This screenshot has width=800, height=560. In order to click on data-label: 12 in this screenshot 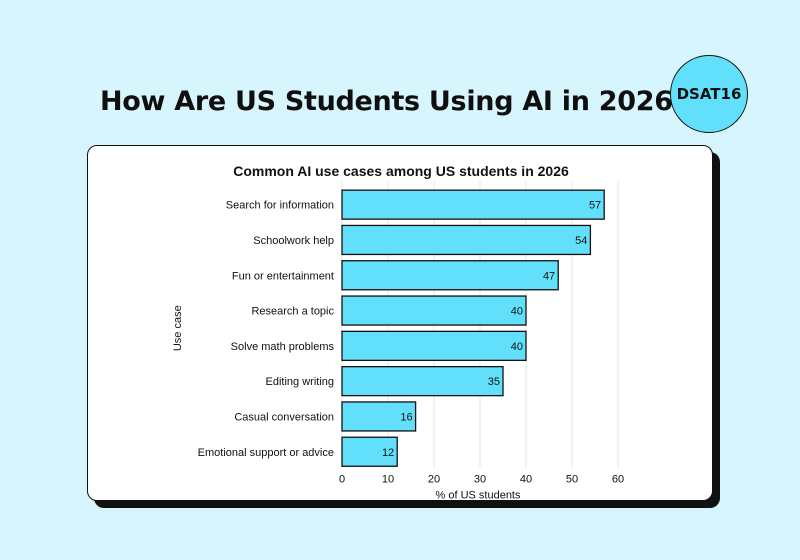, I will do `click(388, 453)`.